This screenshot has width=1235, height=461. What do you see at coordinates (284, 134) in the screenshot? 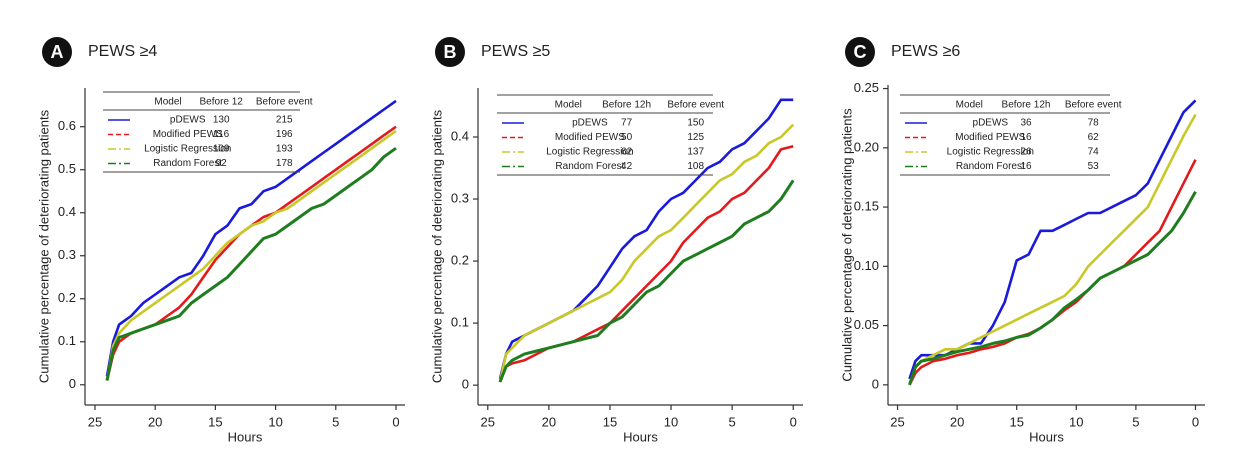
I see `legend-count: 196` at bounding box center [284, 134].